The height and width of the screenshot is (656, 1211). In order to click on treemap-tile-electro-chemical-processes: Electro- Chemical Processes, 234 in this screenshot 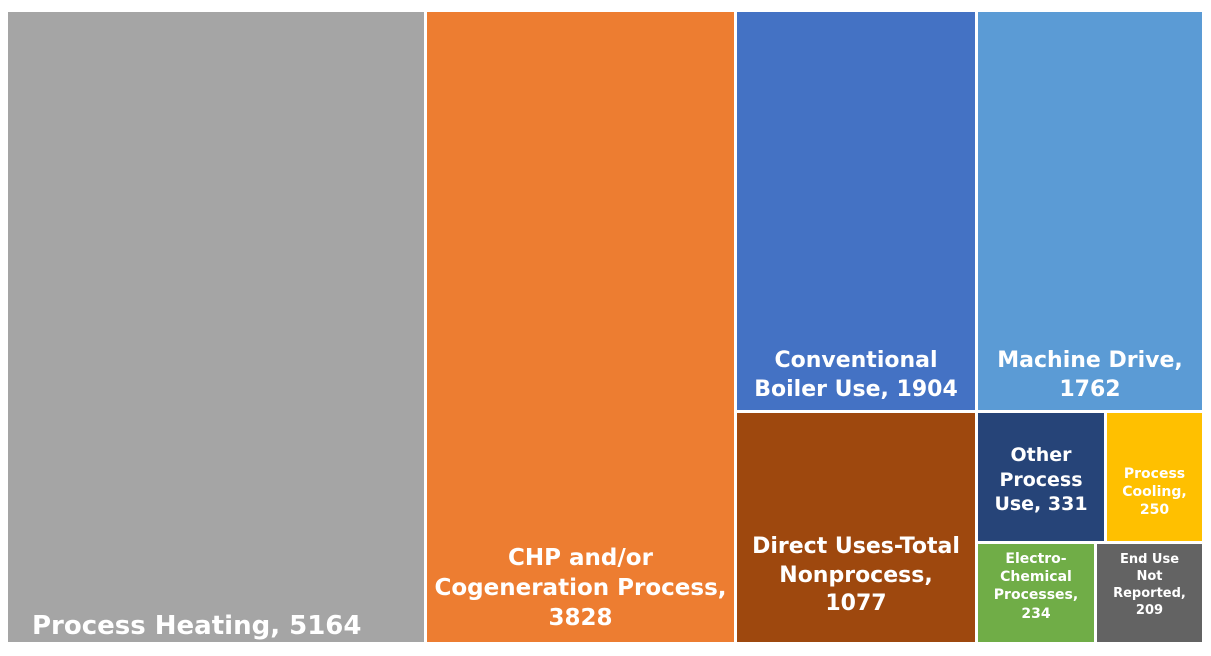, I will do `click(1036, 593)`.